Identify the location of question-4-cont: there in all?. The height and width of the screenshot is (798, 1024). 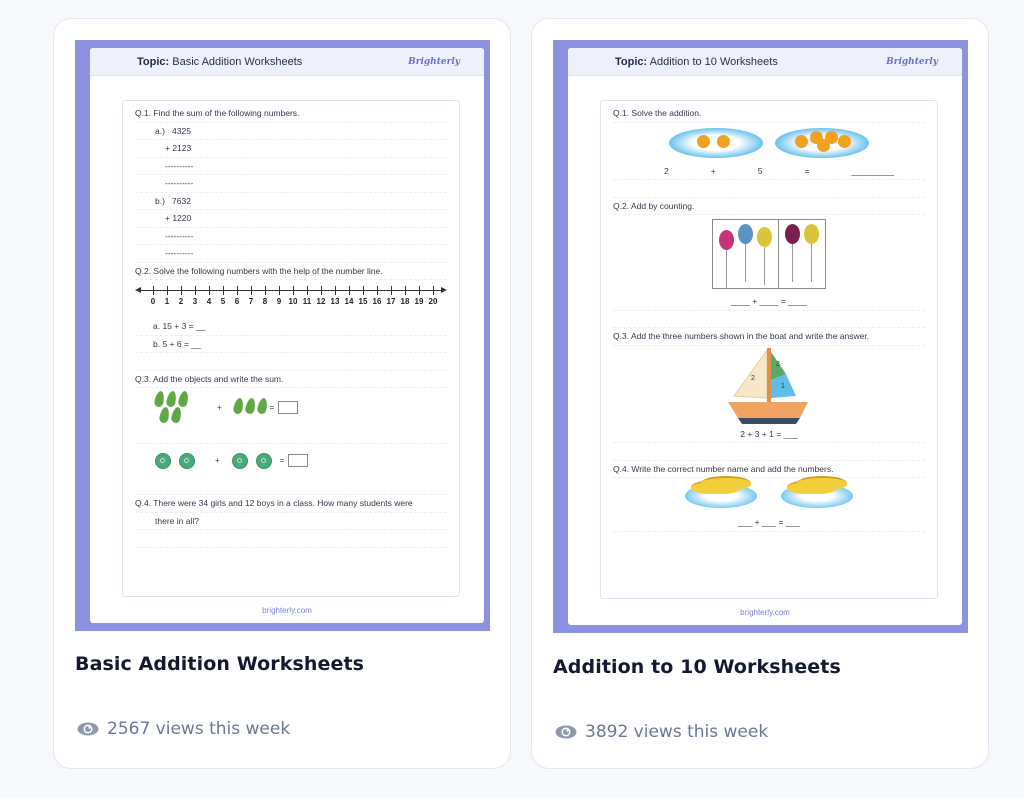
(291, 521).